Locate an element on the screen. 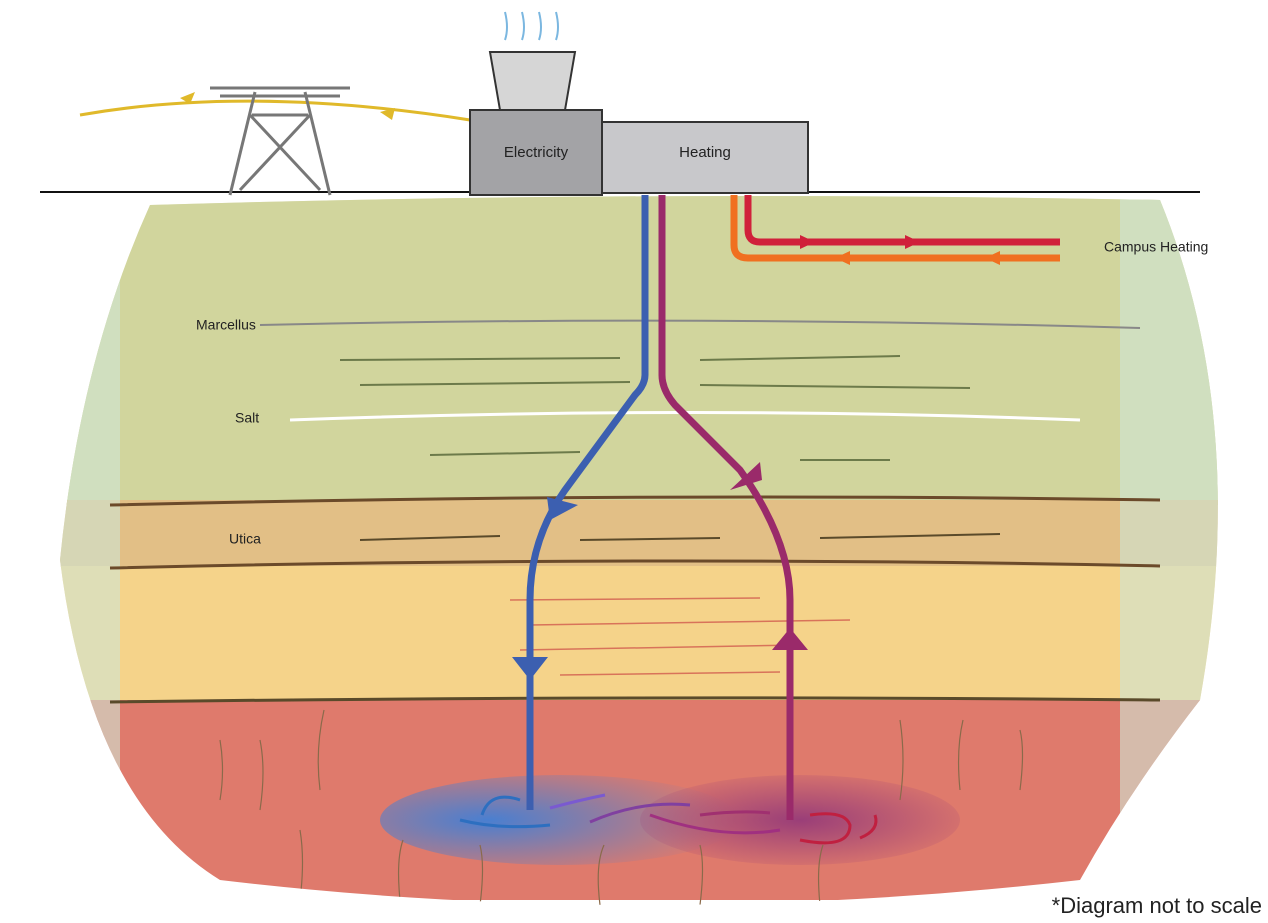 The image size is (1268, 923). layer-label: Marcellus is located at coordinates (226, 325).